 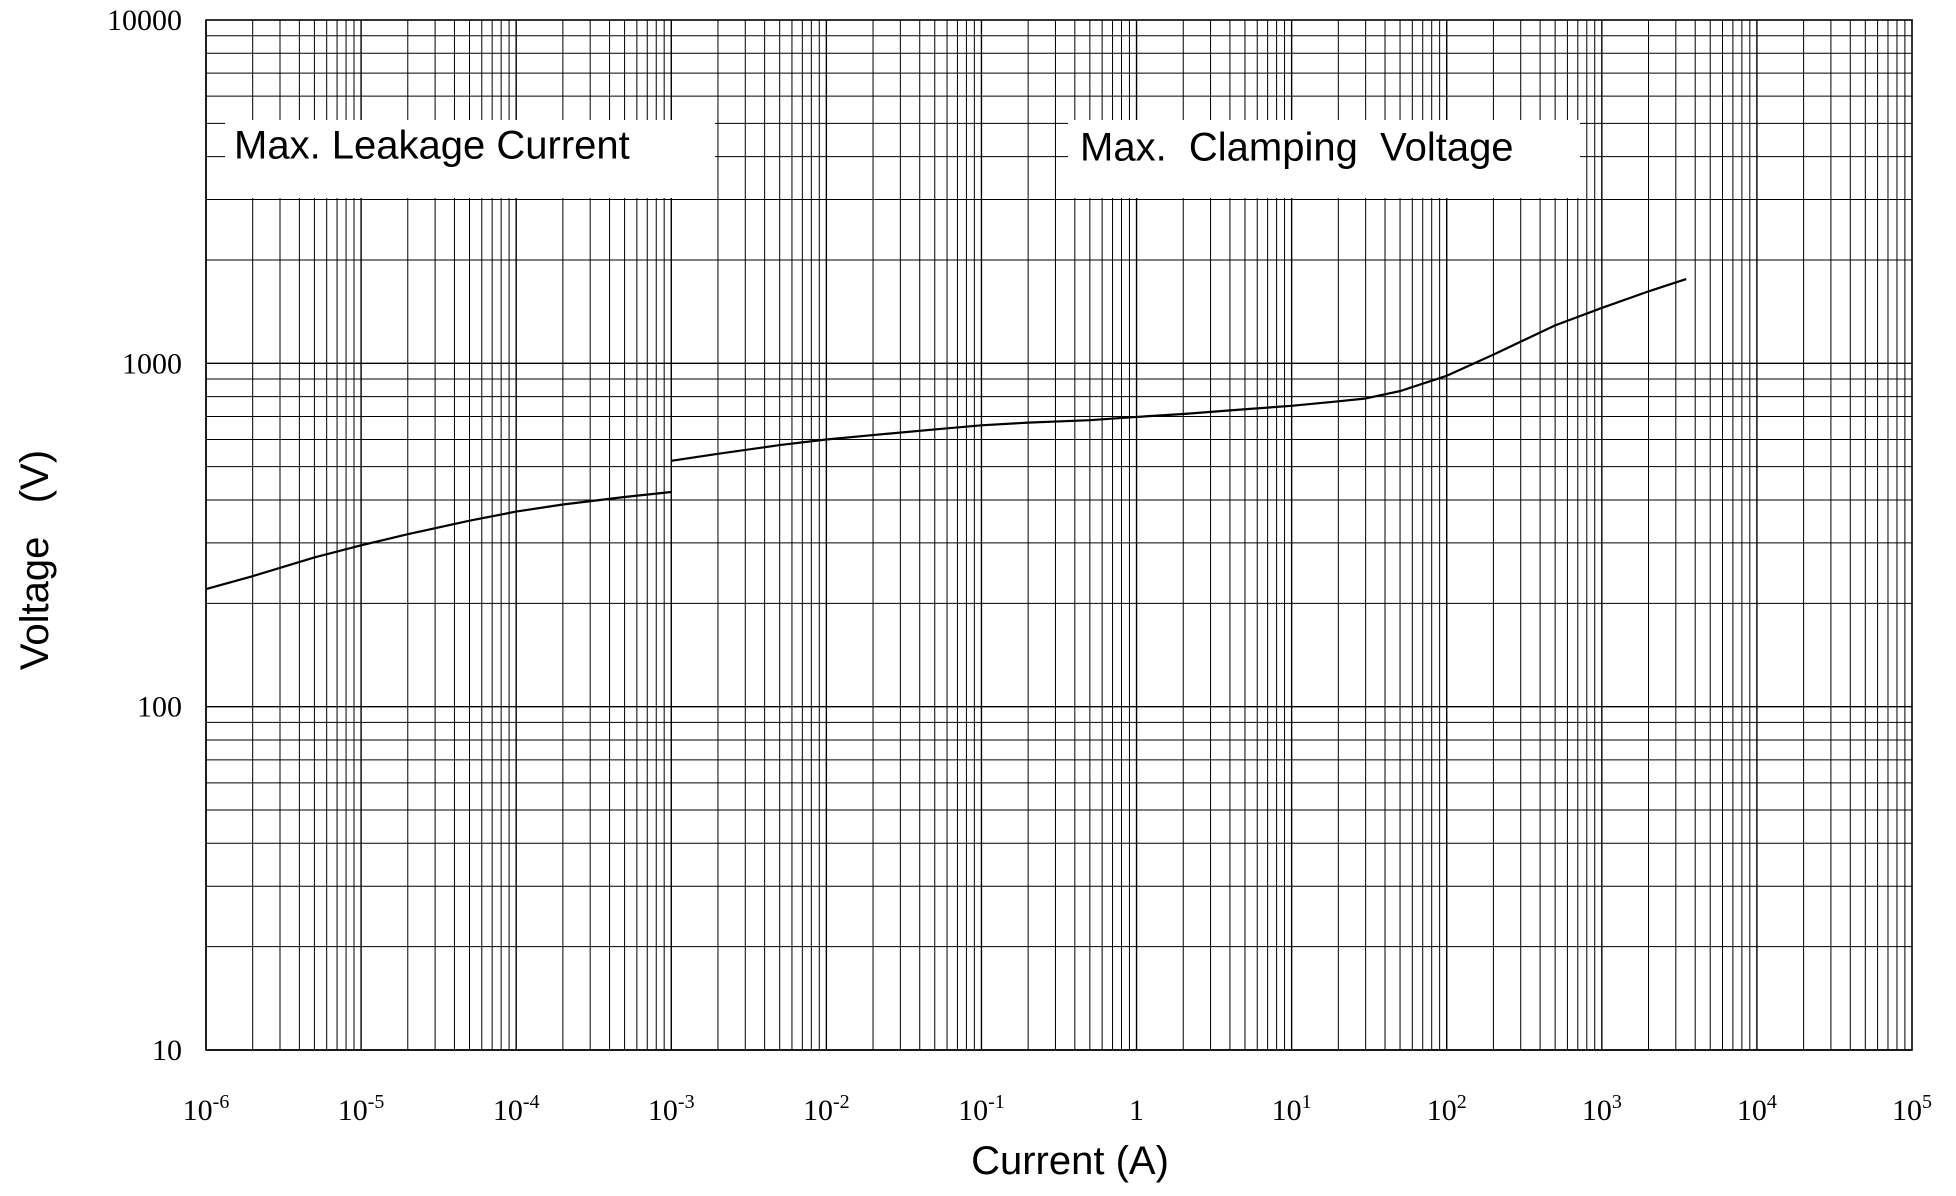 I want to click on x-tick-label: 10⁻¹, so click(x=981, y=1109).